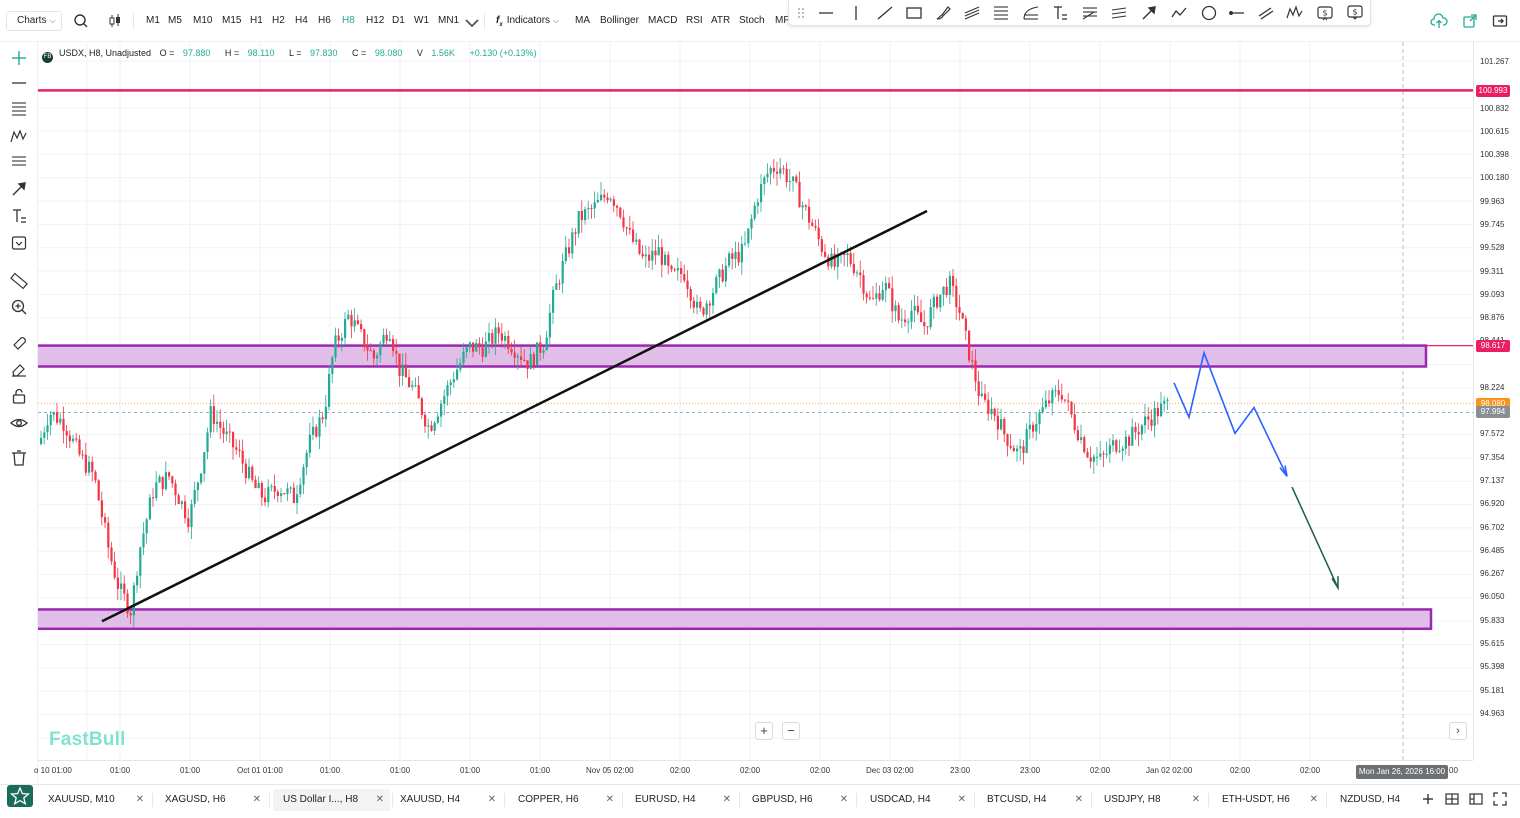 The width and height of the screenshot is (1520, 818). I want to click on crosshair-icon, so click(19, 58).